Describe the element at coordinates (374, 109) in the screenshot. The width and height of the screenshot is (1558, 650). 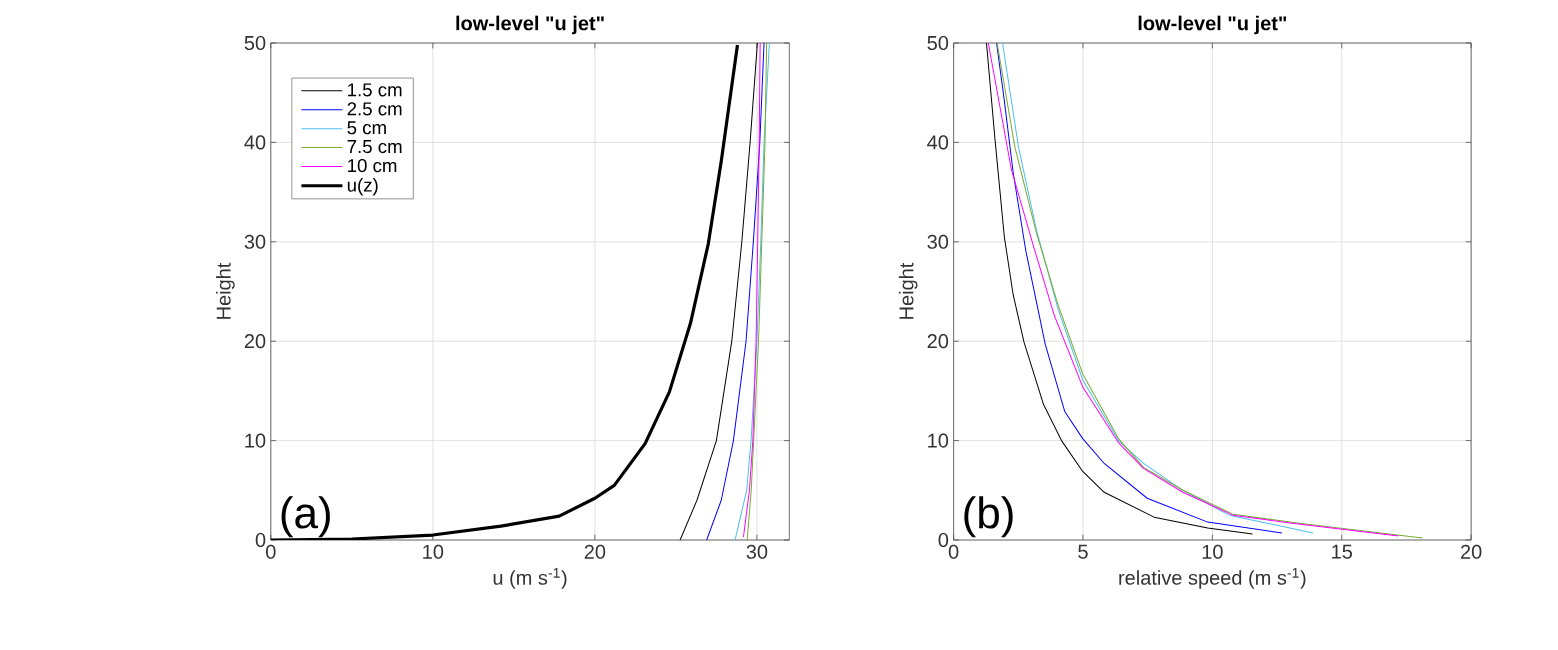
I see `legend-label: 2.5 cm` at that location.